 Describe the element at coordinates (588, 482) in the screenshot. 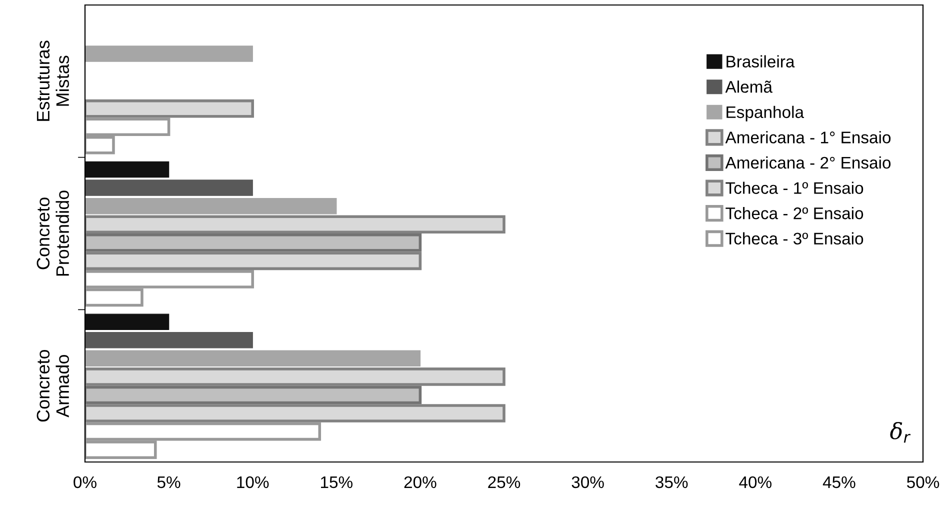

I see `x-tick-label: 30%` at that location.